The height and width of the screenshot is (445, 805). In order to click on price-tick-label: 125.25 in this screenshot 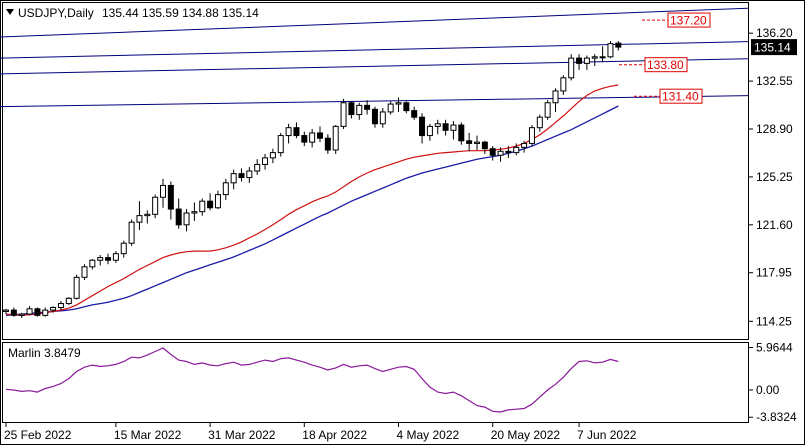, I will do `click(774, 177)`.